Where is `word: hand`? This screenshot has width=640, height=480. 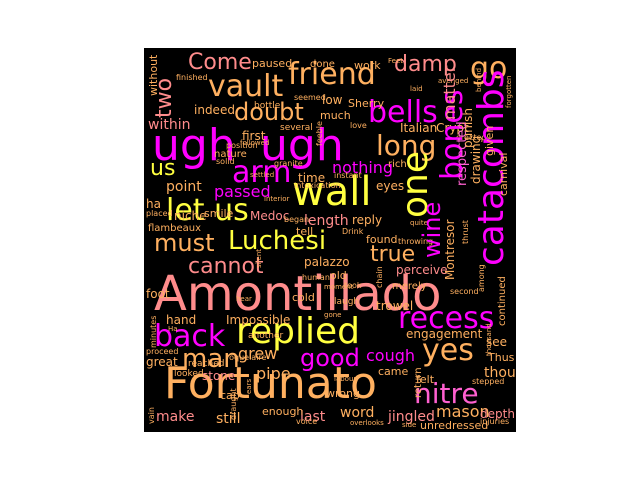
word: hand is located at coordinates (181, 320).